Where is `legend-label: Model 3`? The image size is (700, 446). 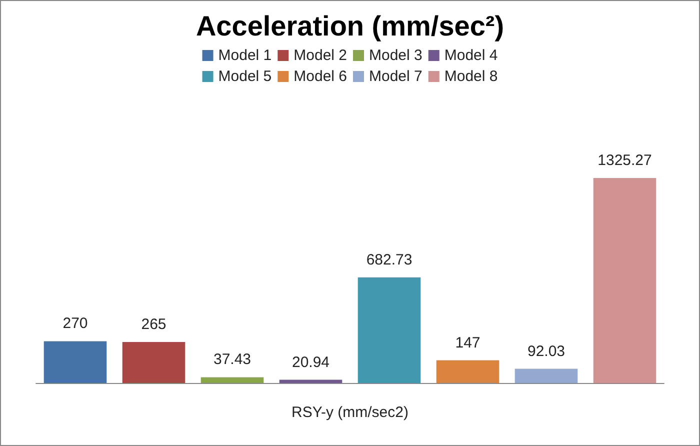
legend-label: Model 3 is located at coordinates (395, 55).